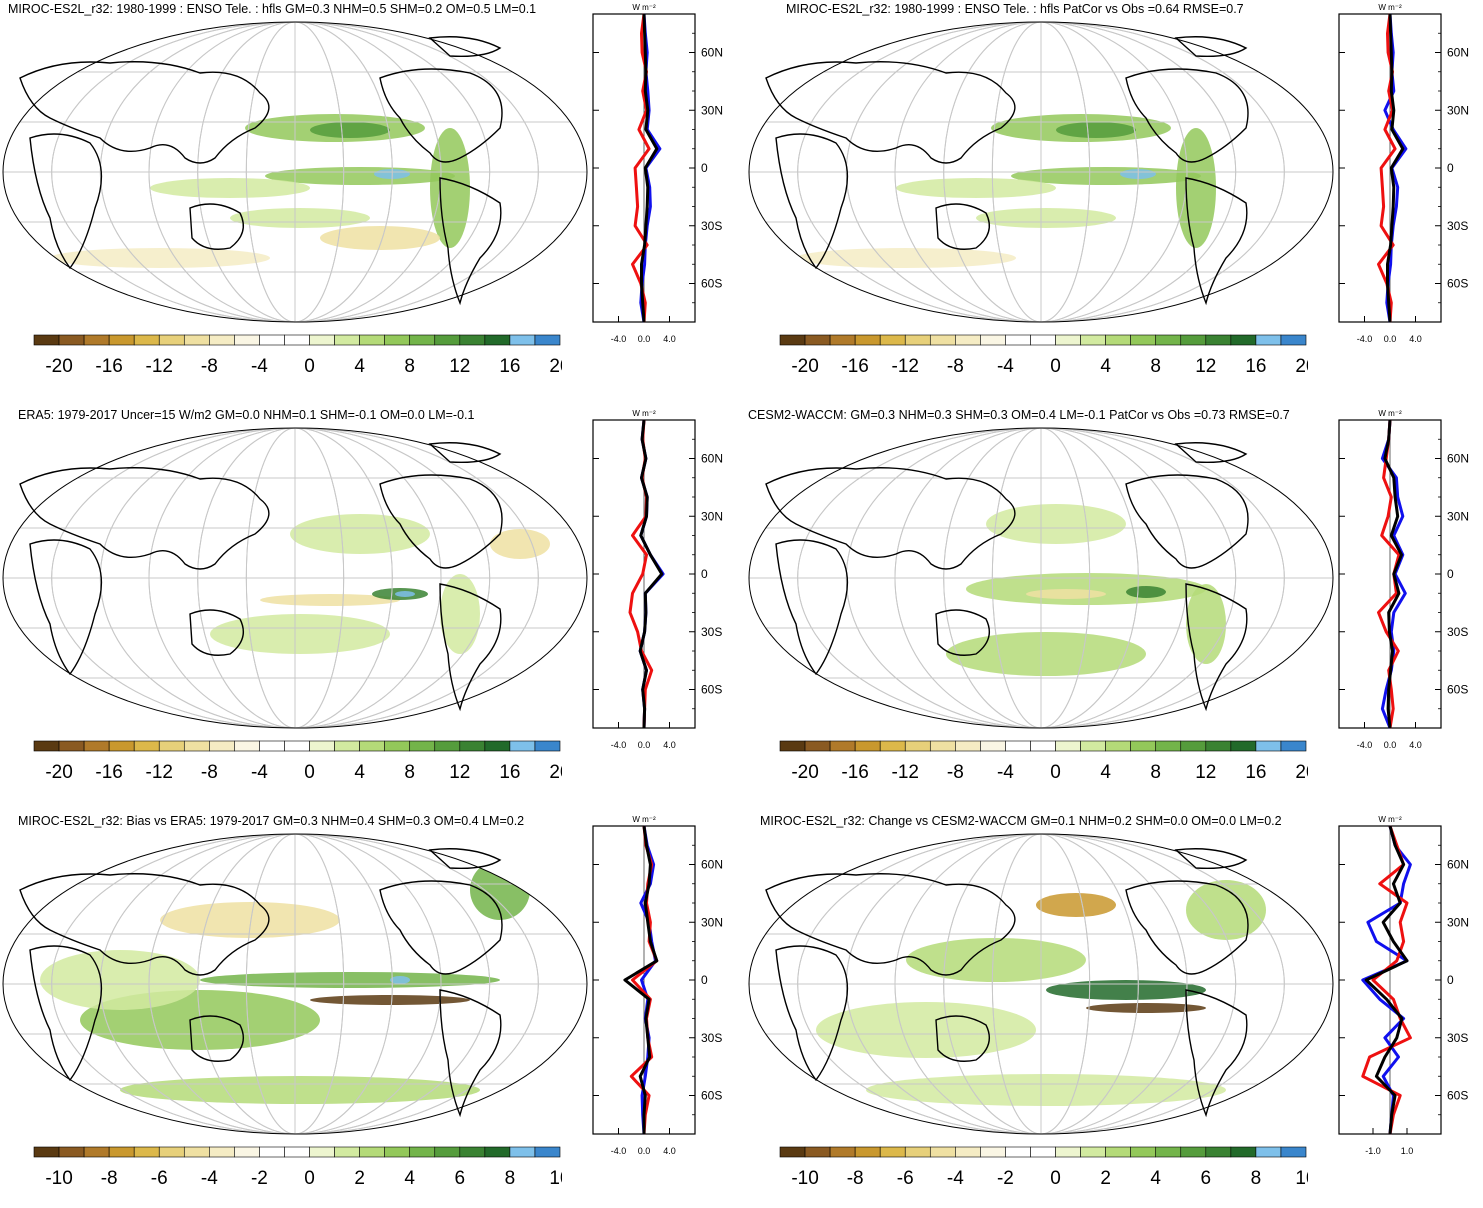 This screenshot has height=1208, width=1483. I want to click on colorbar-tick-label: 16, so click(1255, 772).